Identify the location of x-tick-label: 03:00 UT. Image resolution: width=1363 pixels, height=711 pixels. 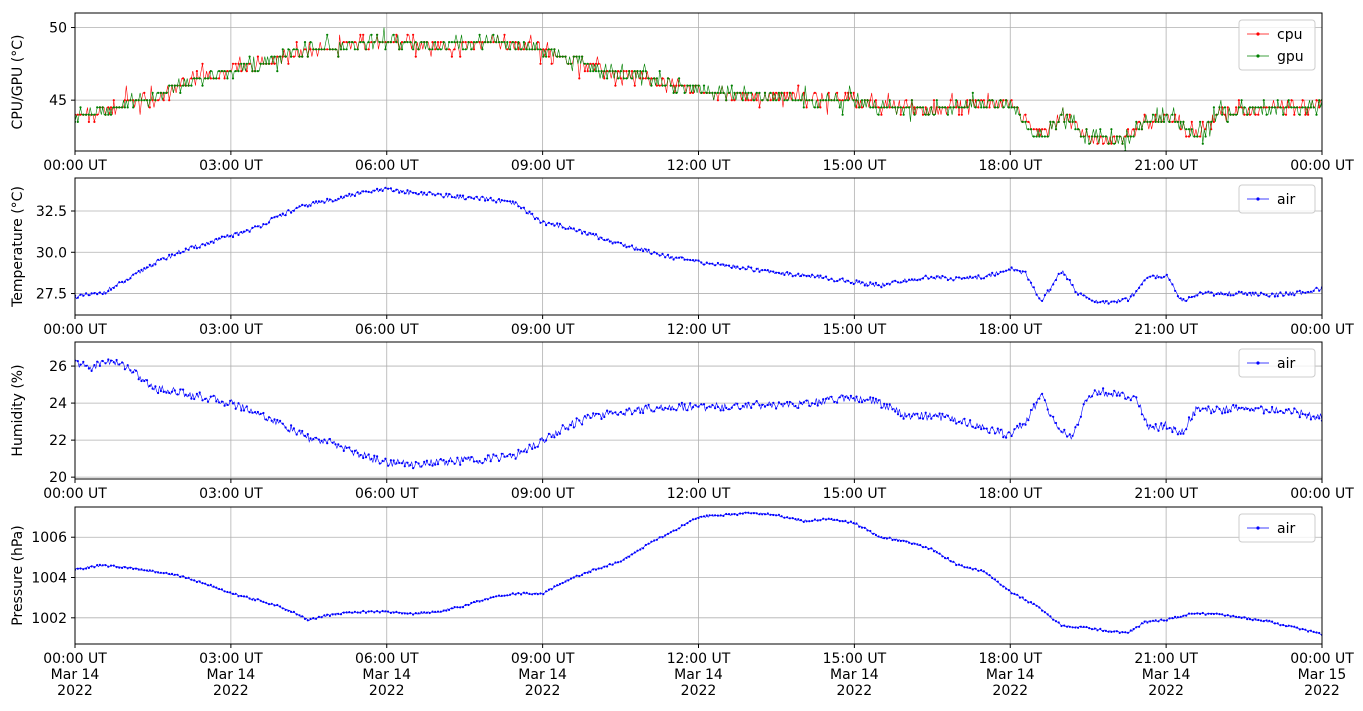
(231, 166).